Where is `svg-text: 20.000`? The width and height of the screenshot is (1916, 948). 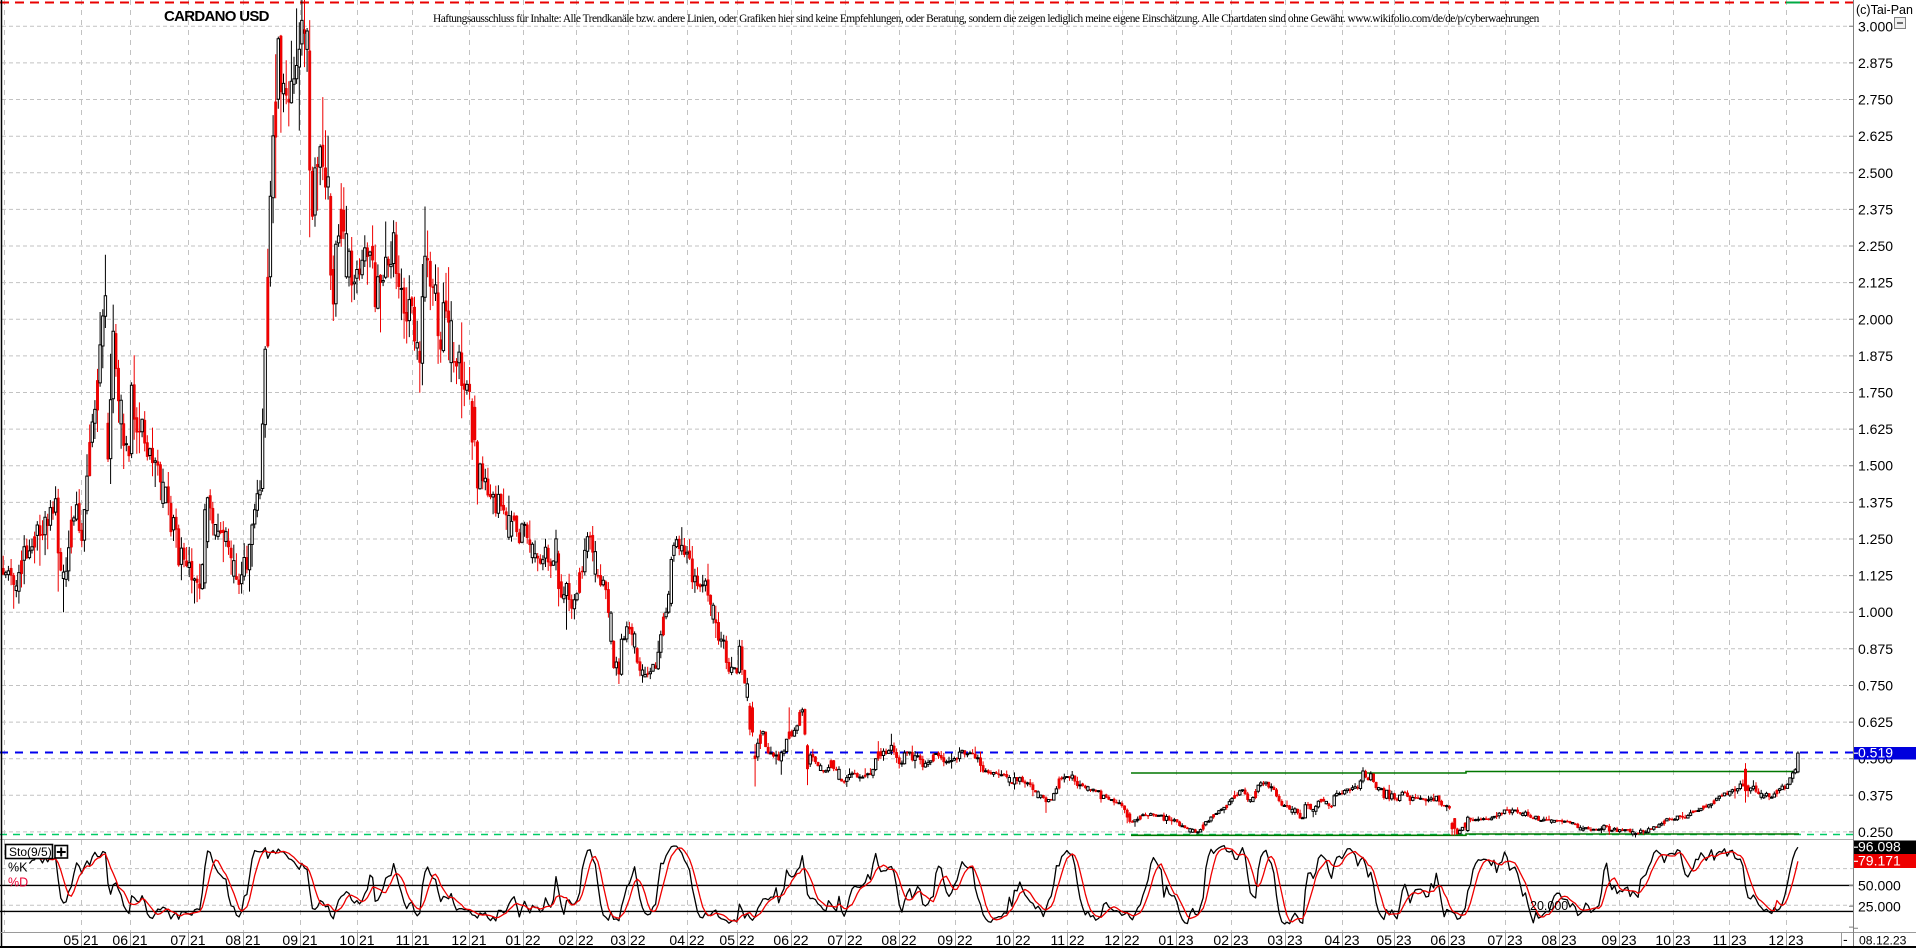
svg-text: 20.000 is located at coordinates (1549, 906).